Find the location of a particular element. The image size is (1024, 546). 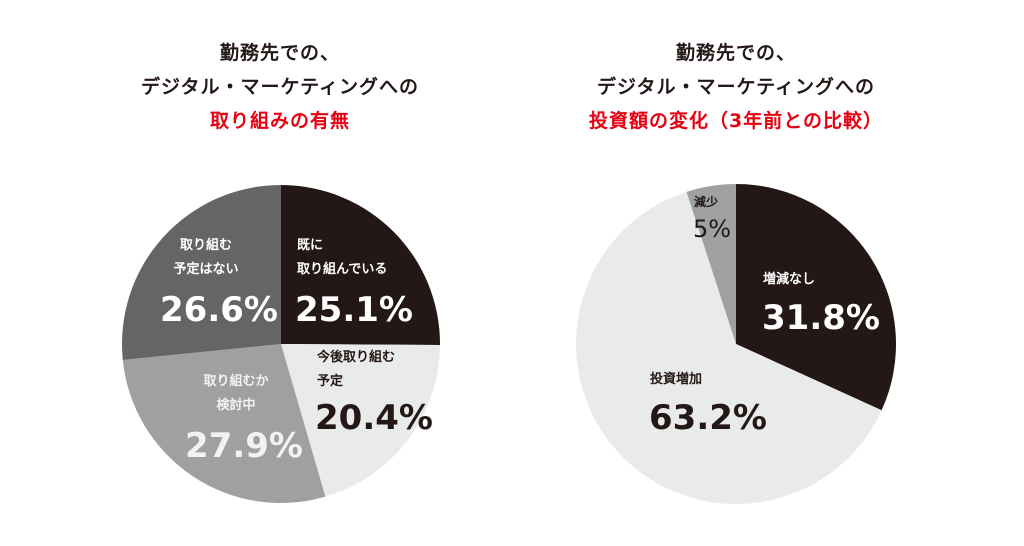

slice-label-no-plan: 取り組む 予定はない is located at coordinates (206, 258).